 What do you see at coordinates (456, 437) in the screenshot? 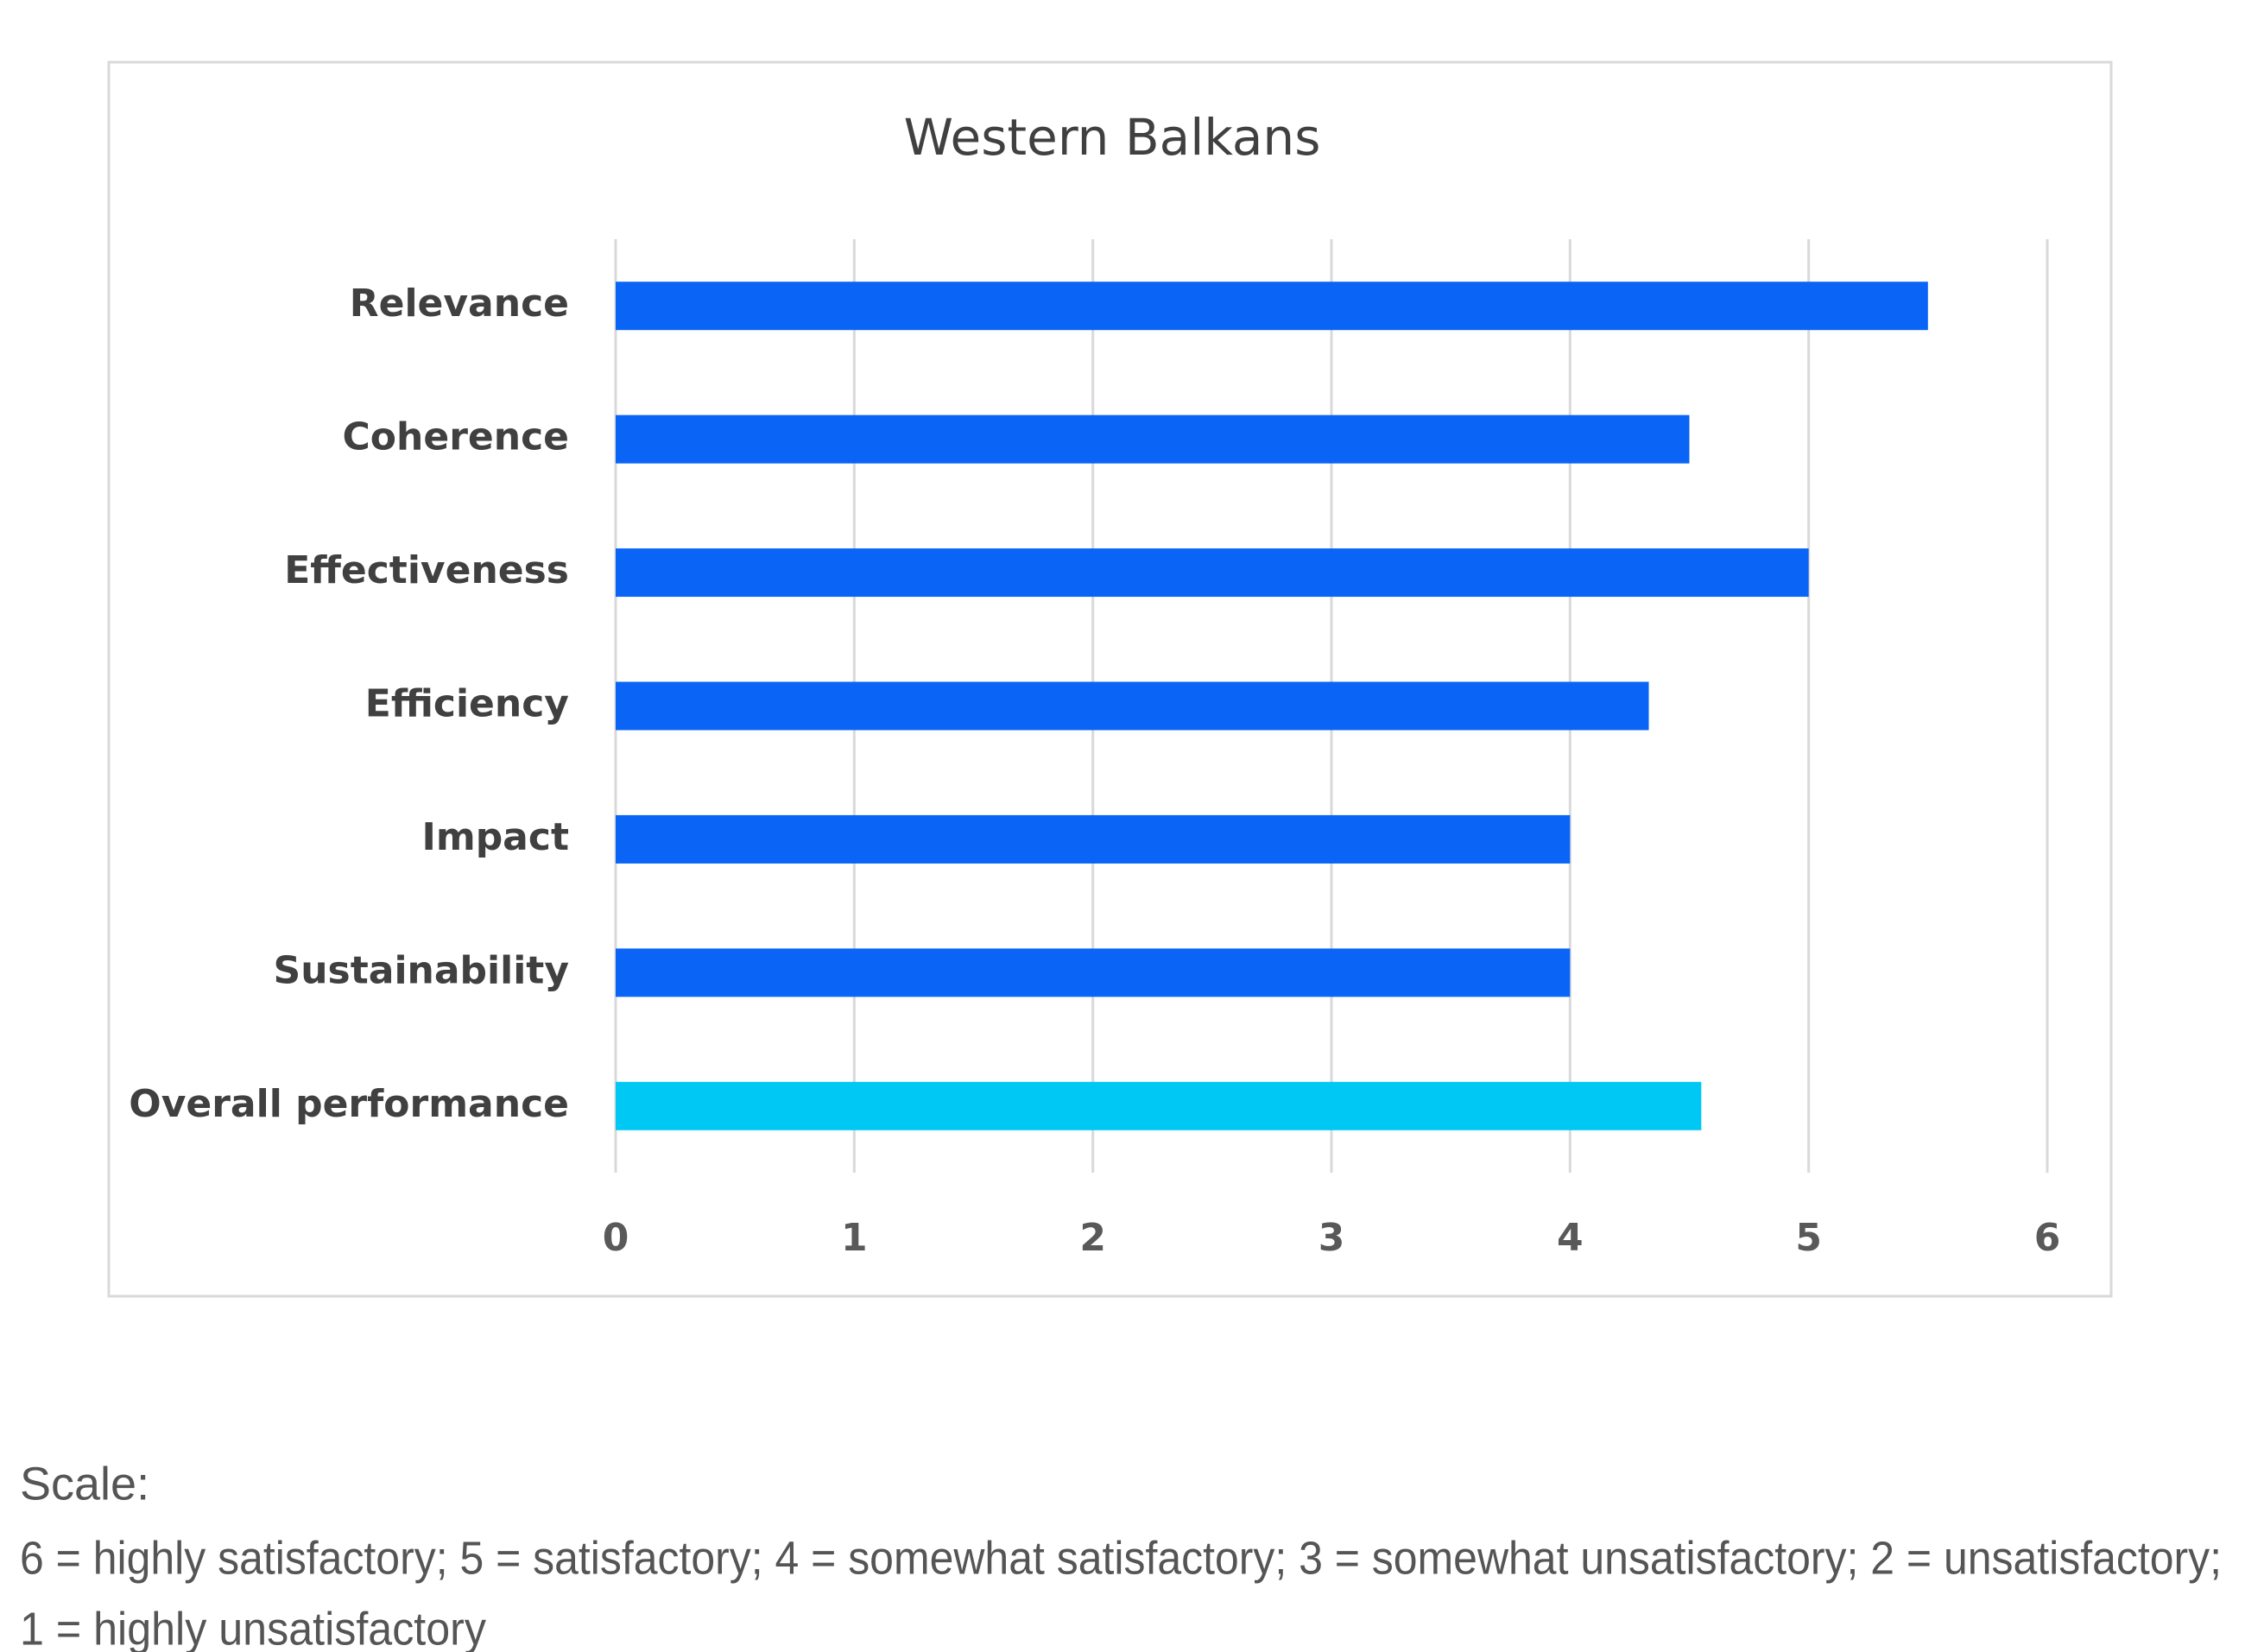
I see `y-tick-label: Coherence` at bounding box center [456, 437].